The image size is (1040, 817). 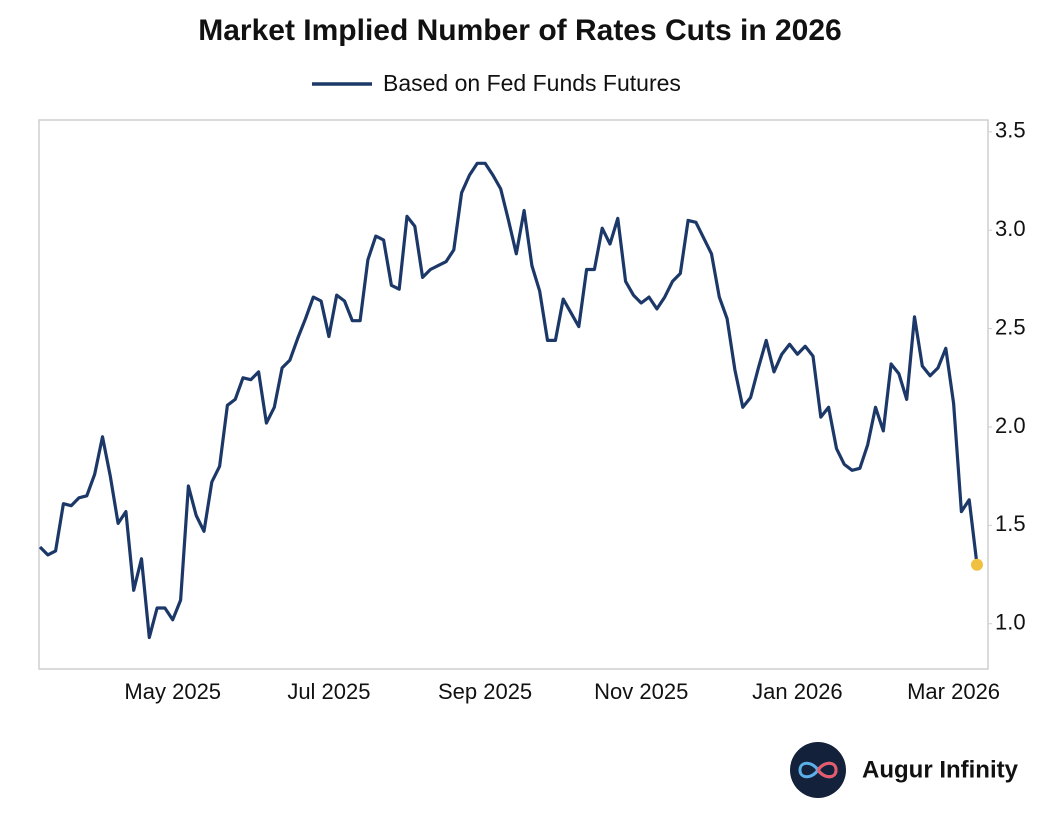 I want to click on brand-name: Augur Infinity, so click(x=940, y=769).